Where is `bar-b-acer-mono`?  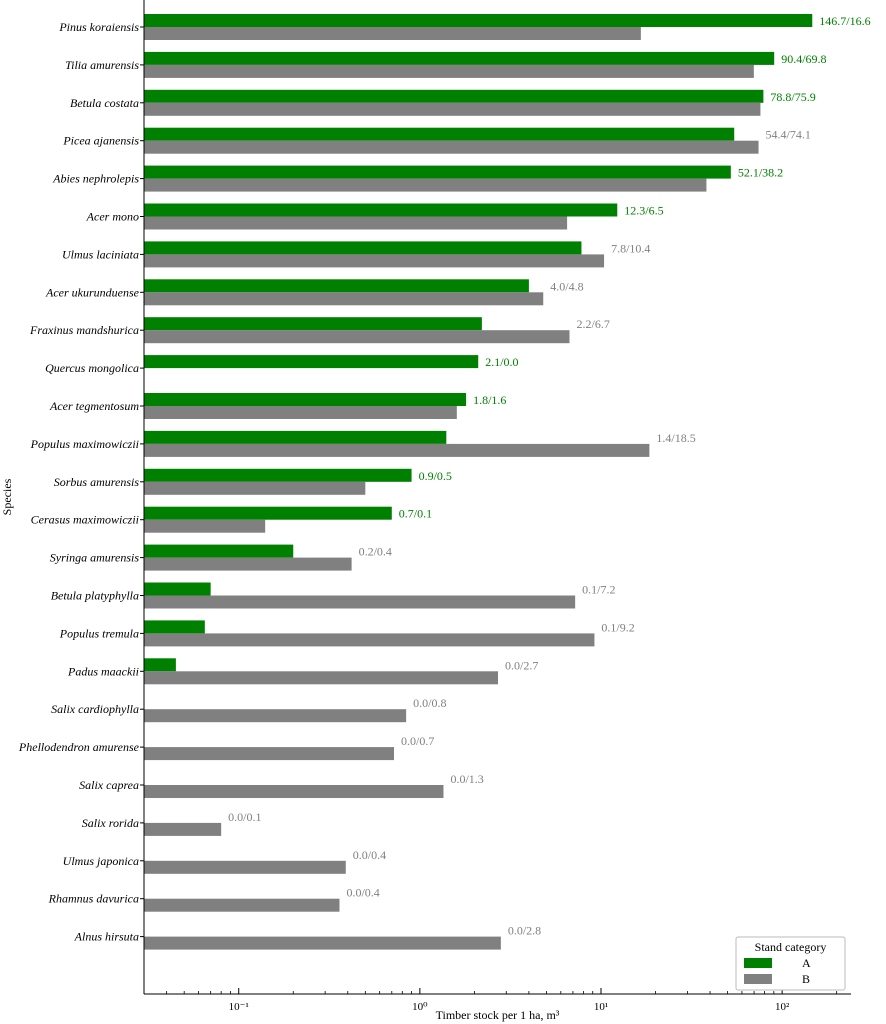 bar-b-acer-mono is located at coordinates (356, 223).